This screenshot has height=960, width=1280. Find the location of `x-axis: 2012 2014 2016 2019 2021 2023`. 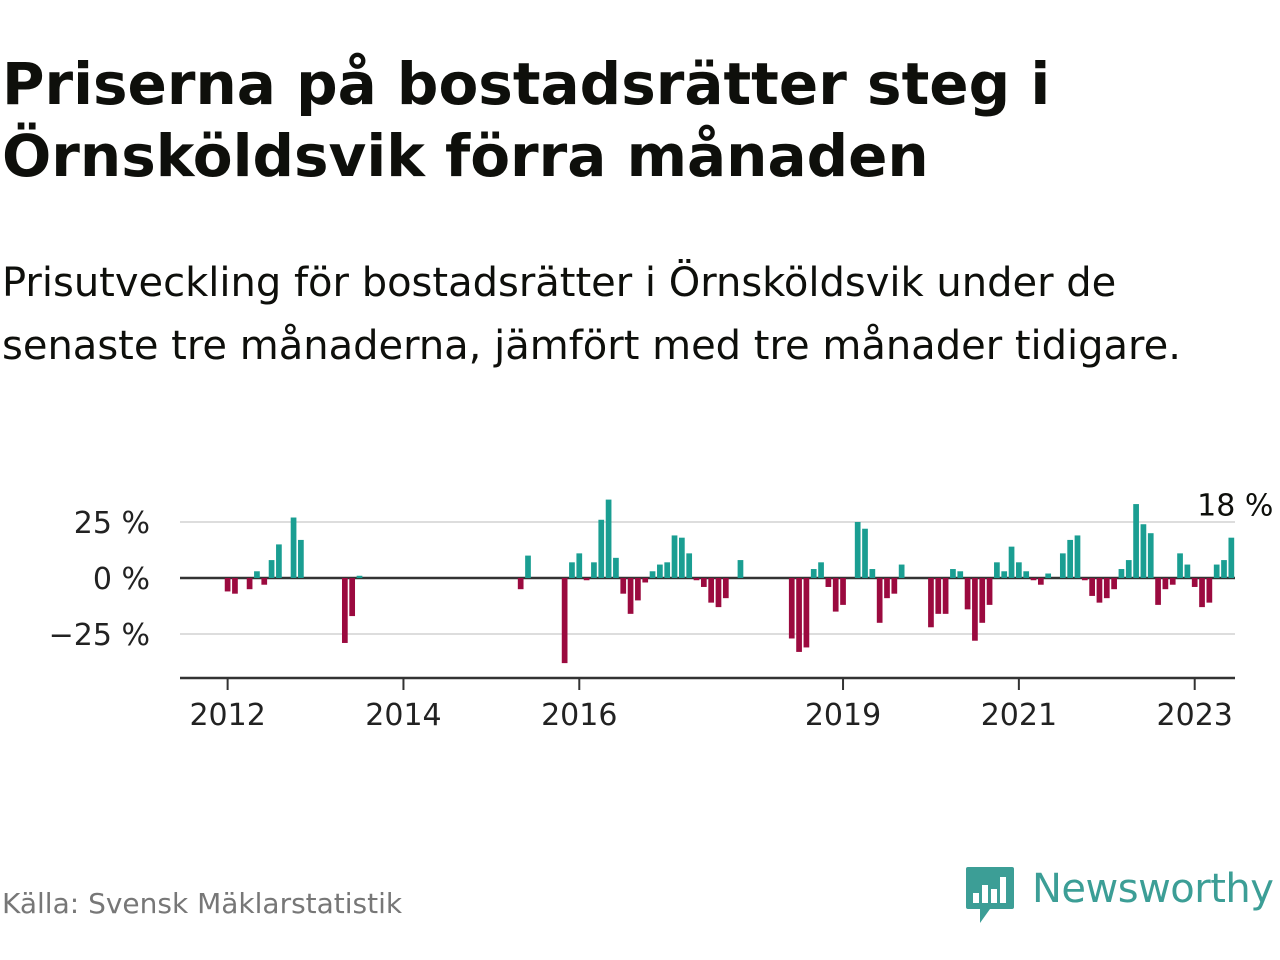

x-axis: 2012 2014 2016 2019 2021 2023 is located at coordinates (707, 704).